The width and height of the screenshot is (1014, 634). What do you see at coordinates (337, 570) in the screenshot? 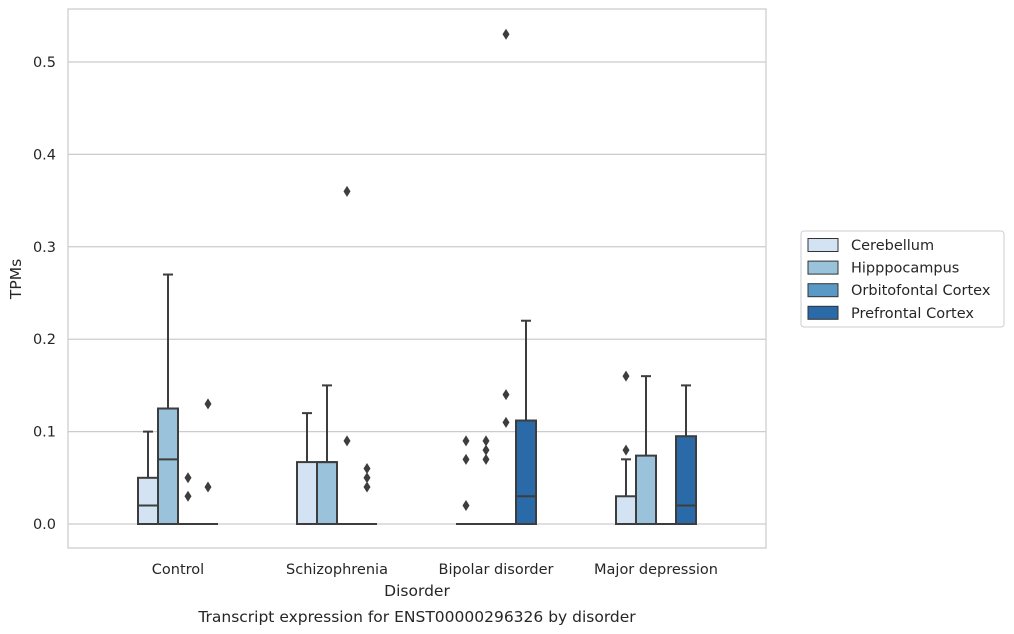
I see `x-tick-label: Schizophrenia` at bounding box center [337, 570].